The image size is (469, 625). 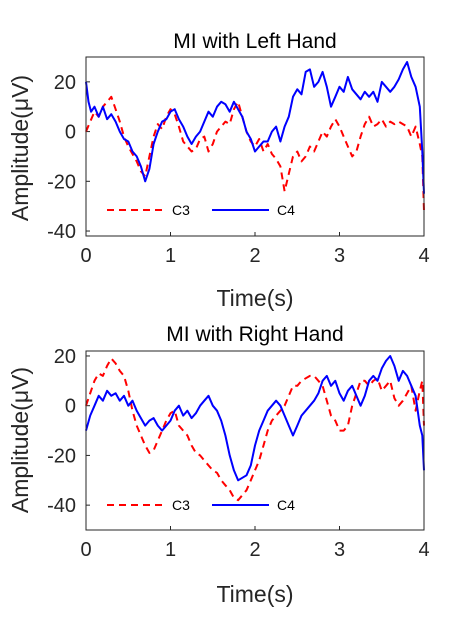 What do you see at coordinates (255, 418) in the screenshot?
I see `series-line-c4` at bounding box center [255, 418].